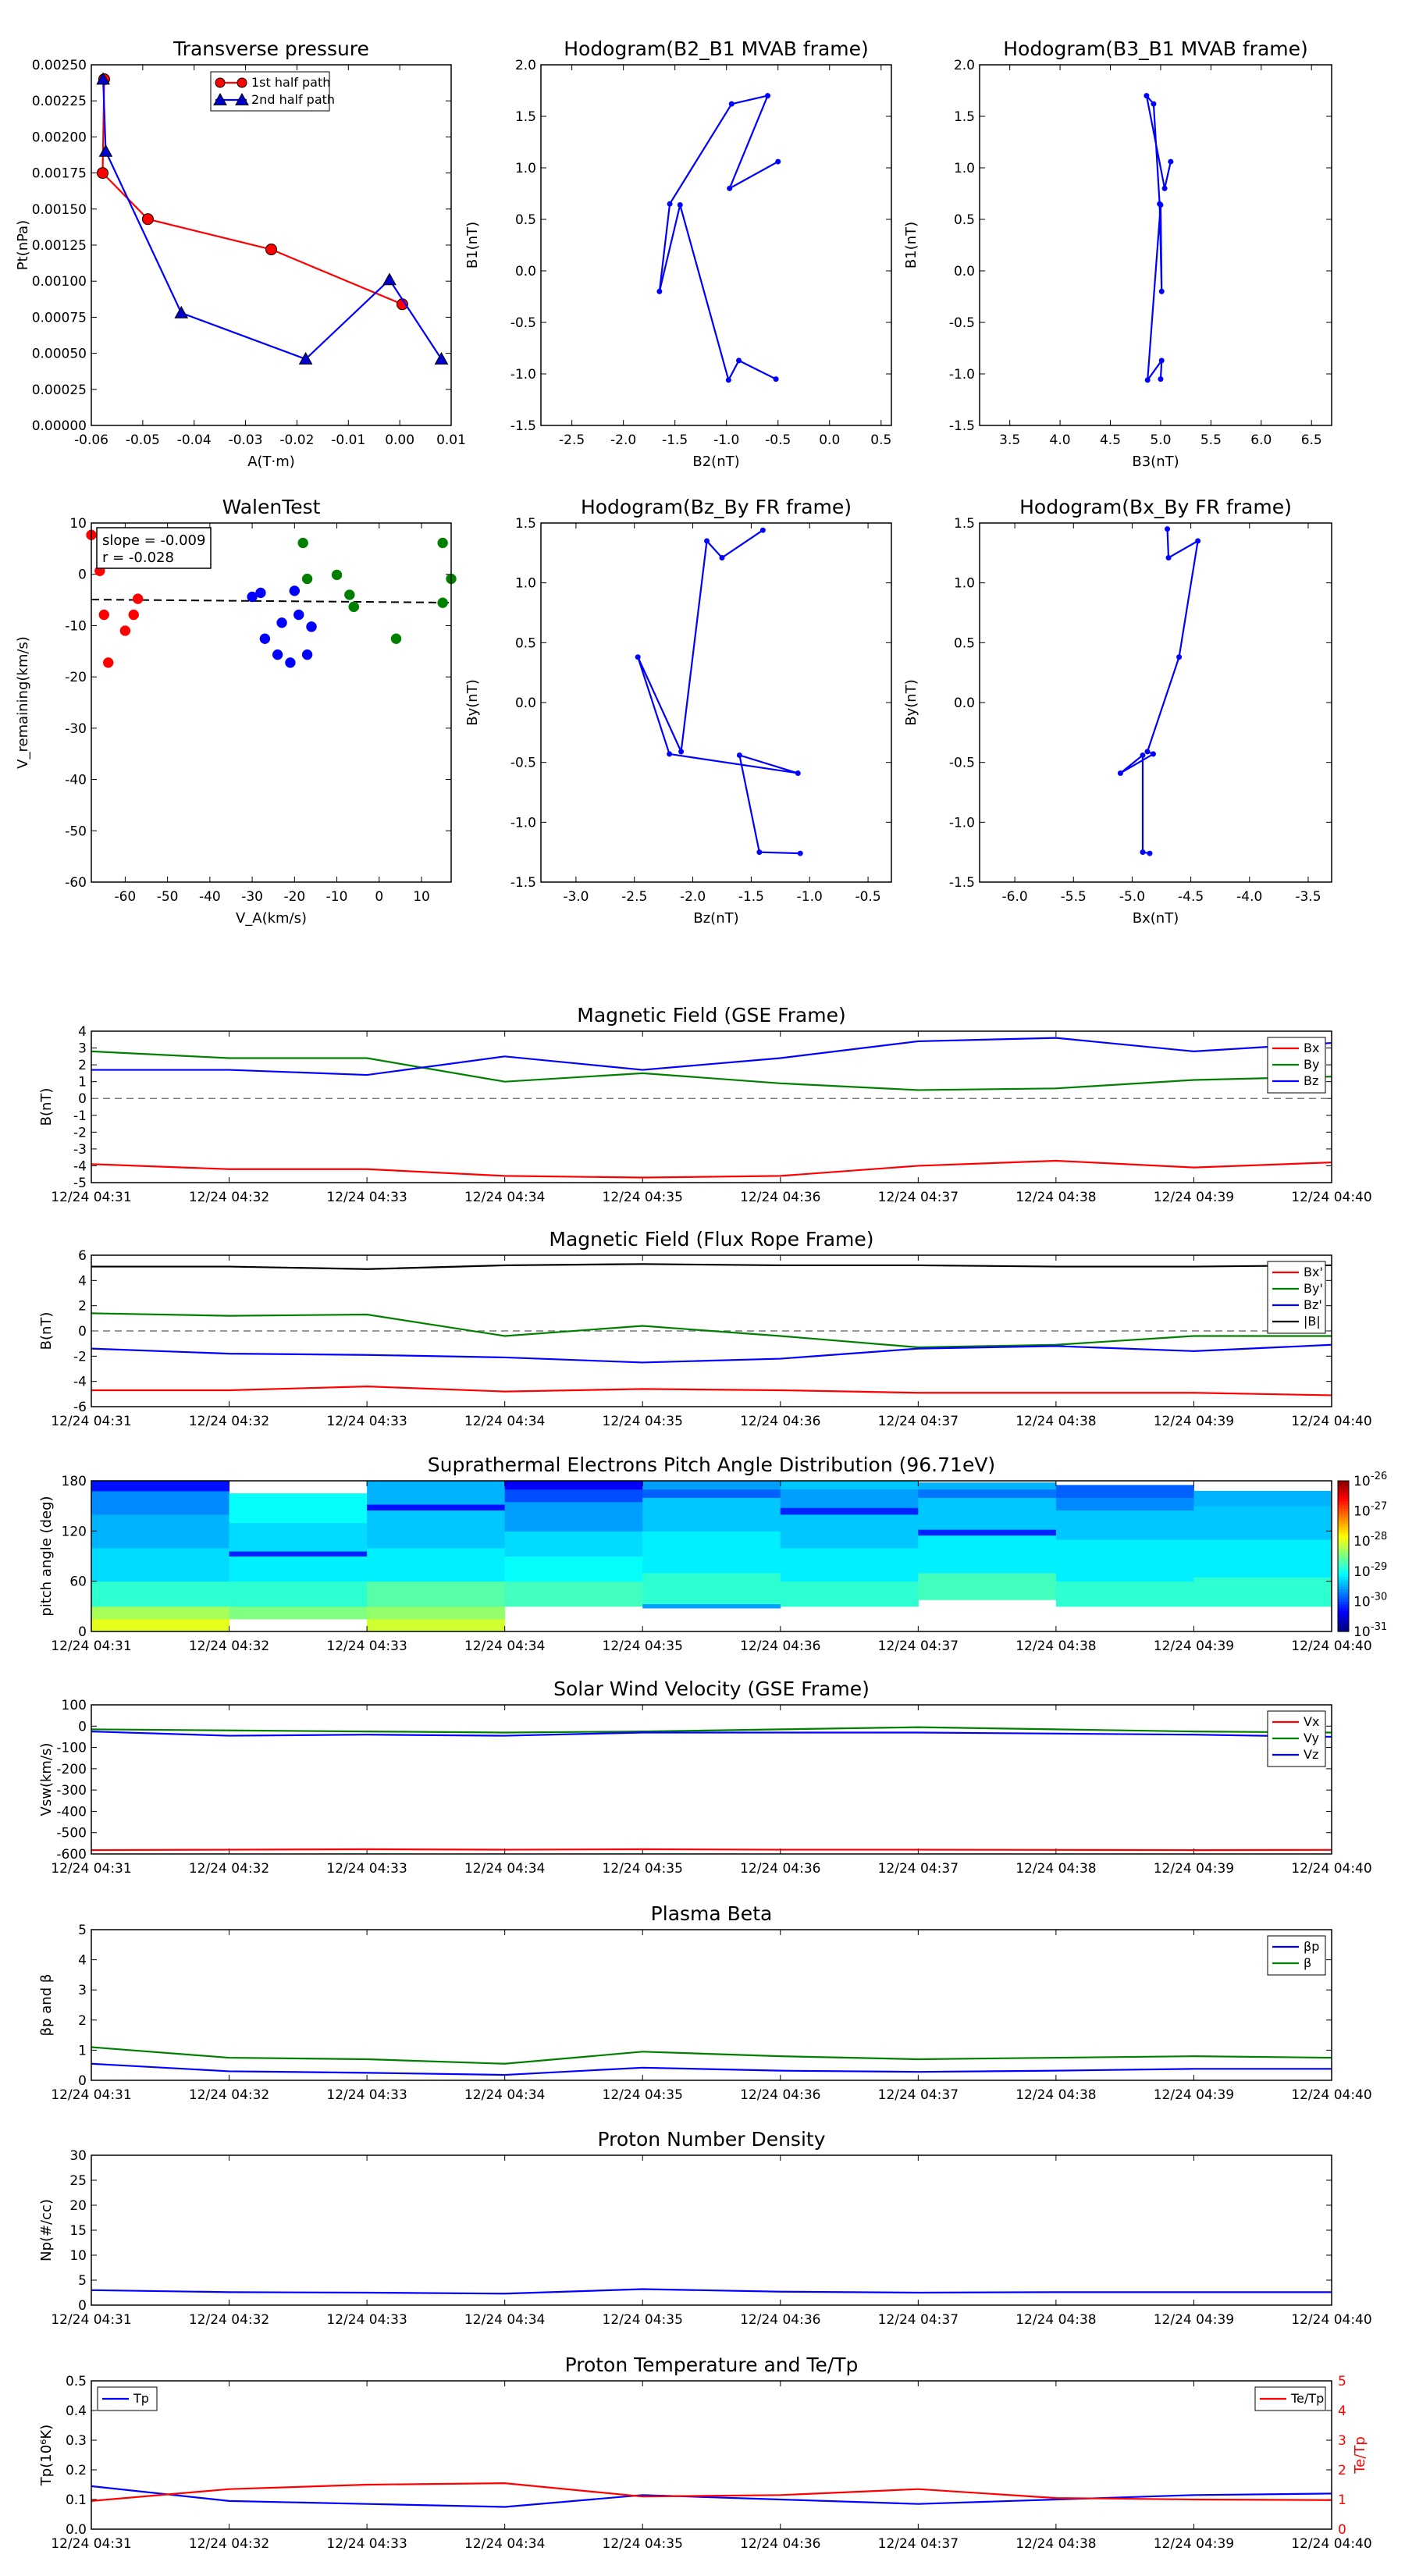  What do you see at coordinates (1015, 897) in the screenshot?
I see `x-tick-label: -6.0` at bounding box center [1015, 897].